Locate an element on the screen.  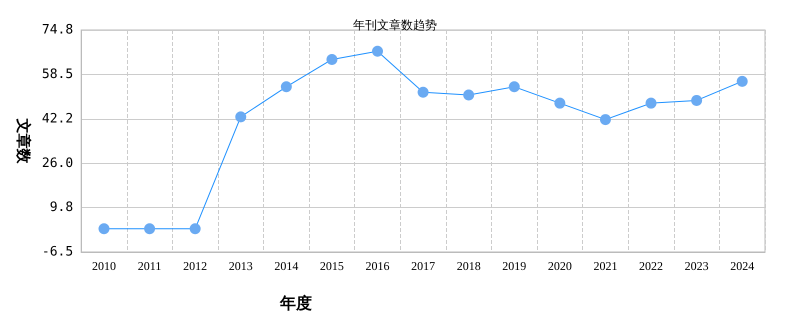
y-tick-label: 74.8 is located at coordinates (58, 30).